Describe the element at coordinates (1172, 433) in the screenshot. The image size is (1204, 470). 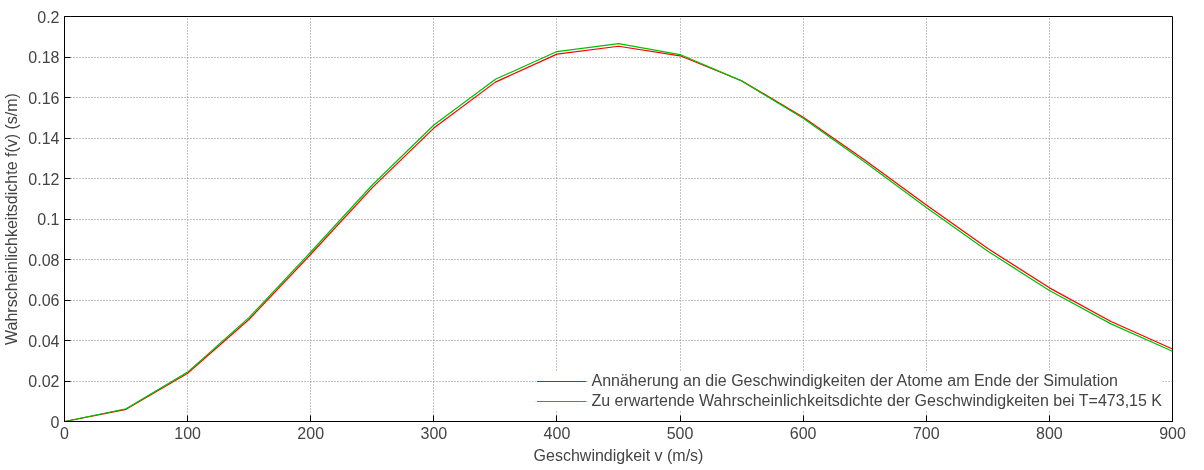
I see `x-tick-label: 900` at that location.